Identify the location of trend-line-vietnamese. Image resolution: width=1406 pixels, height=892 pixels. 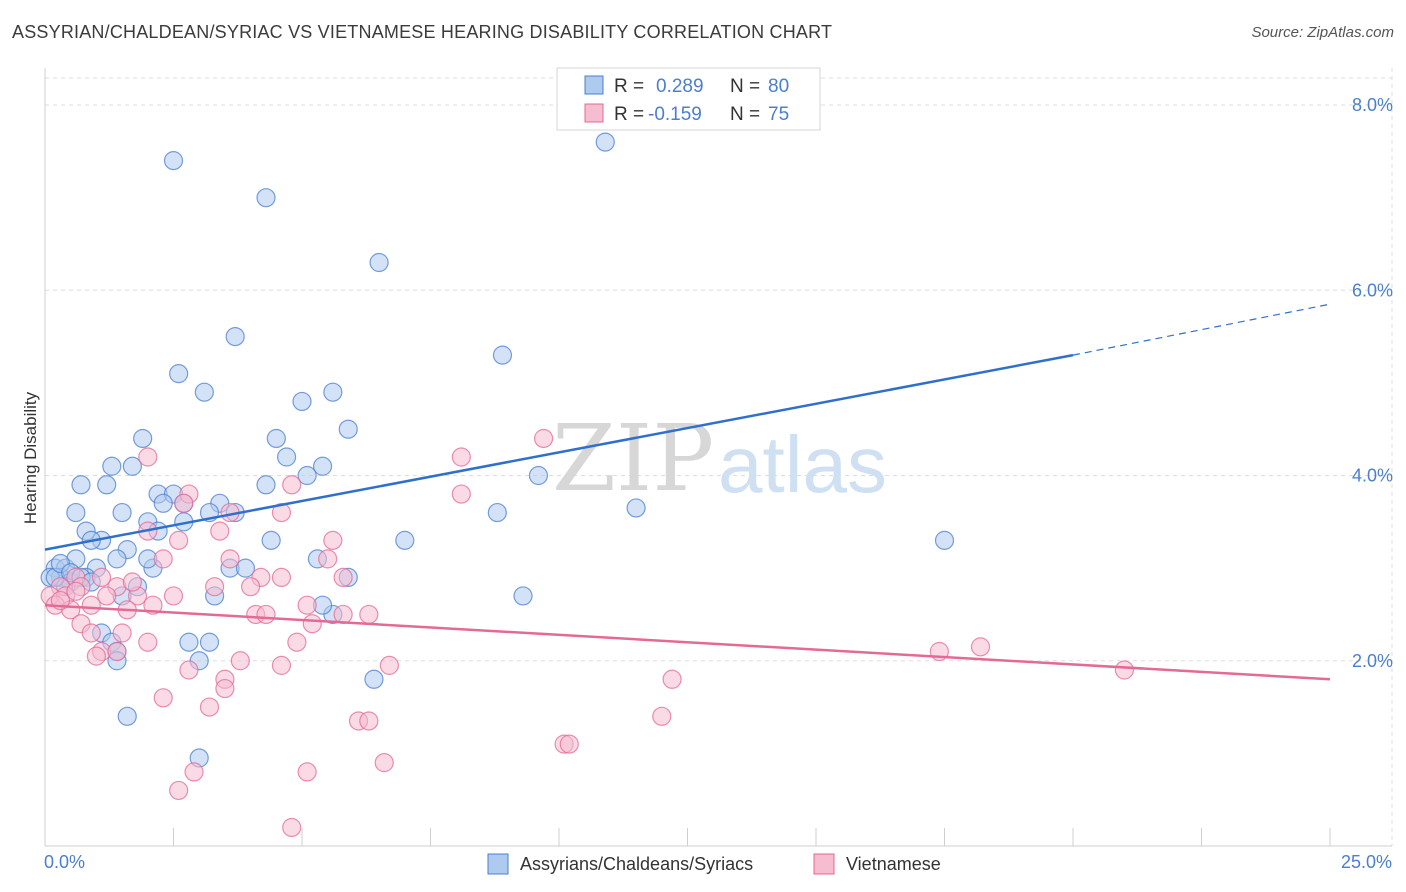
(687, 642).